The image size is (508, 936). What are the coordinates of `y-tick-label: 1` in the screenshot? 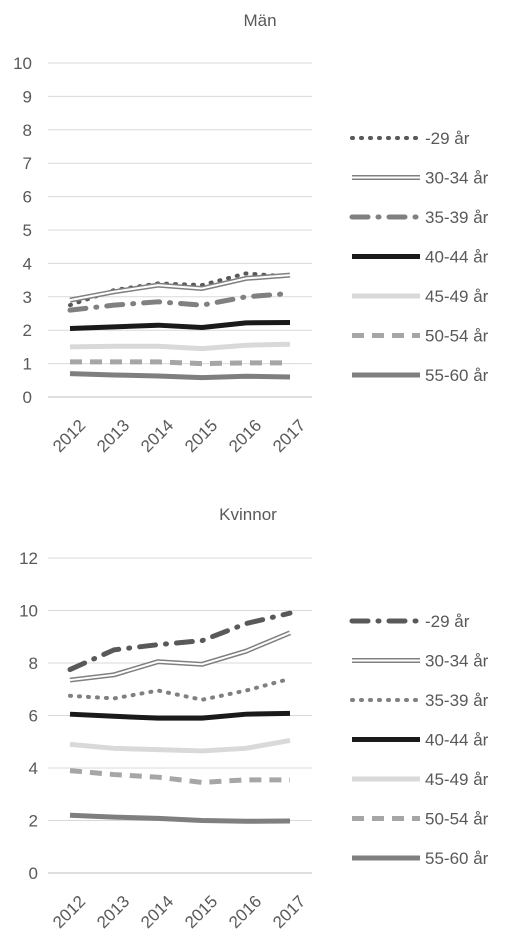 It's located at (27, 364).